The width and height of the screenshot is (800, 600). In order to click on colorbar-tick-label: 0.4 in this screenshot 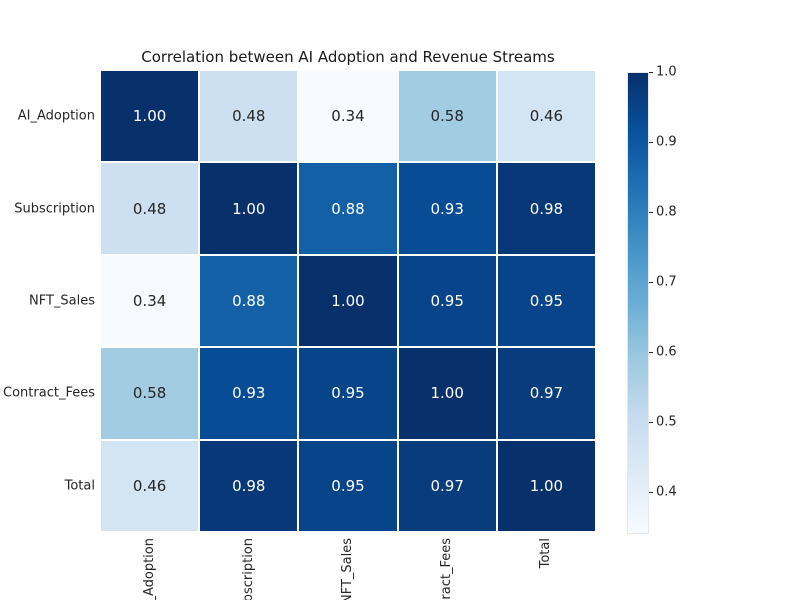, I will do `click(666, 492)`.